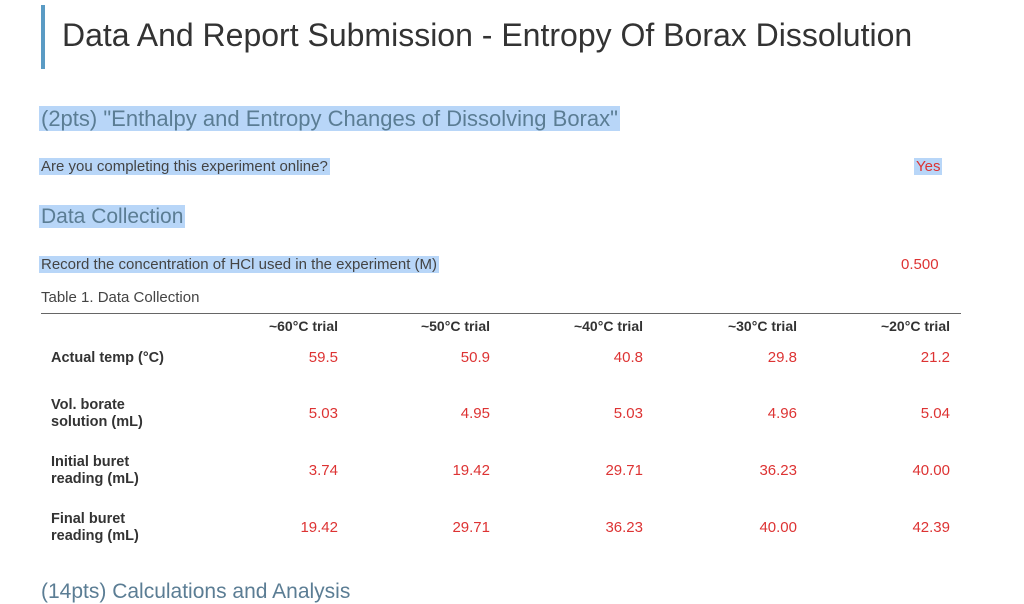  What do you see at coordinates (43, 37) in the screenshot?
I see `title-accent` at bounding box center [43, 37].